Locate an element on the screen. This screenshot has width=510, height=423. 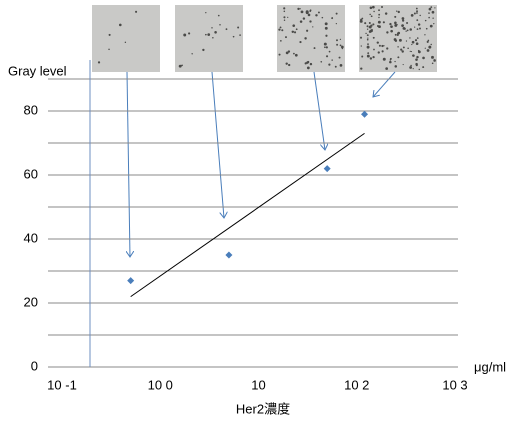
y-axis-title: Gray level is located at coordinates (37, 70).